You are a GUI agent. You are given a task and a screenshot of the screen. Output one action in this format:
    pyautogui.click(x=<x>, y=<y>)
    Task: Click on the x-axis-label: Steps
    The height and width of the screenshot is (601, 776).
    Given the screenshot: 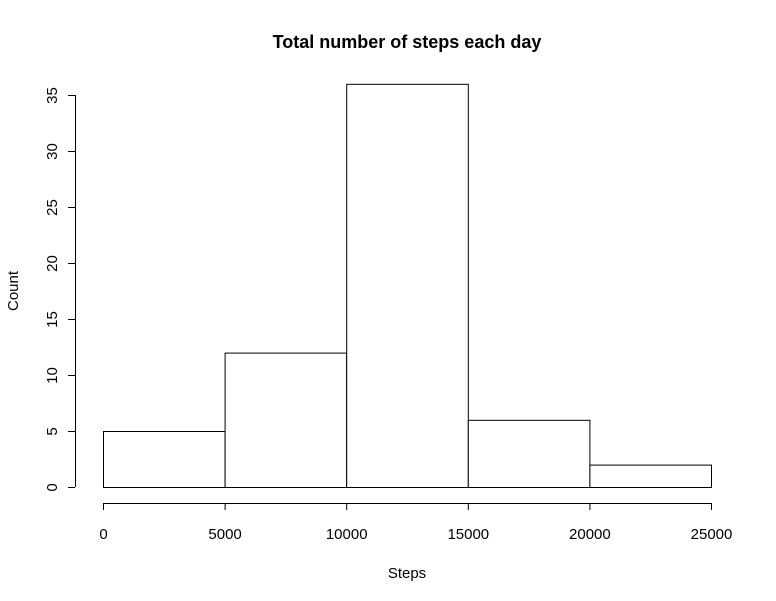 What is the action you would take?
    pyautogui.click(x=407, y=573)
    